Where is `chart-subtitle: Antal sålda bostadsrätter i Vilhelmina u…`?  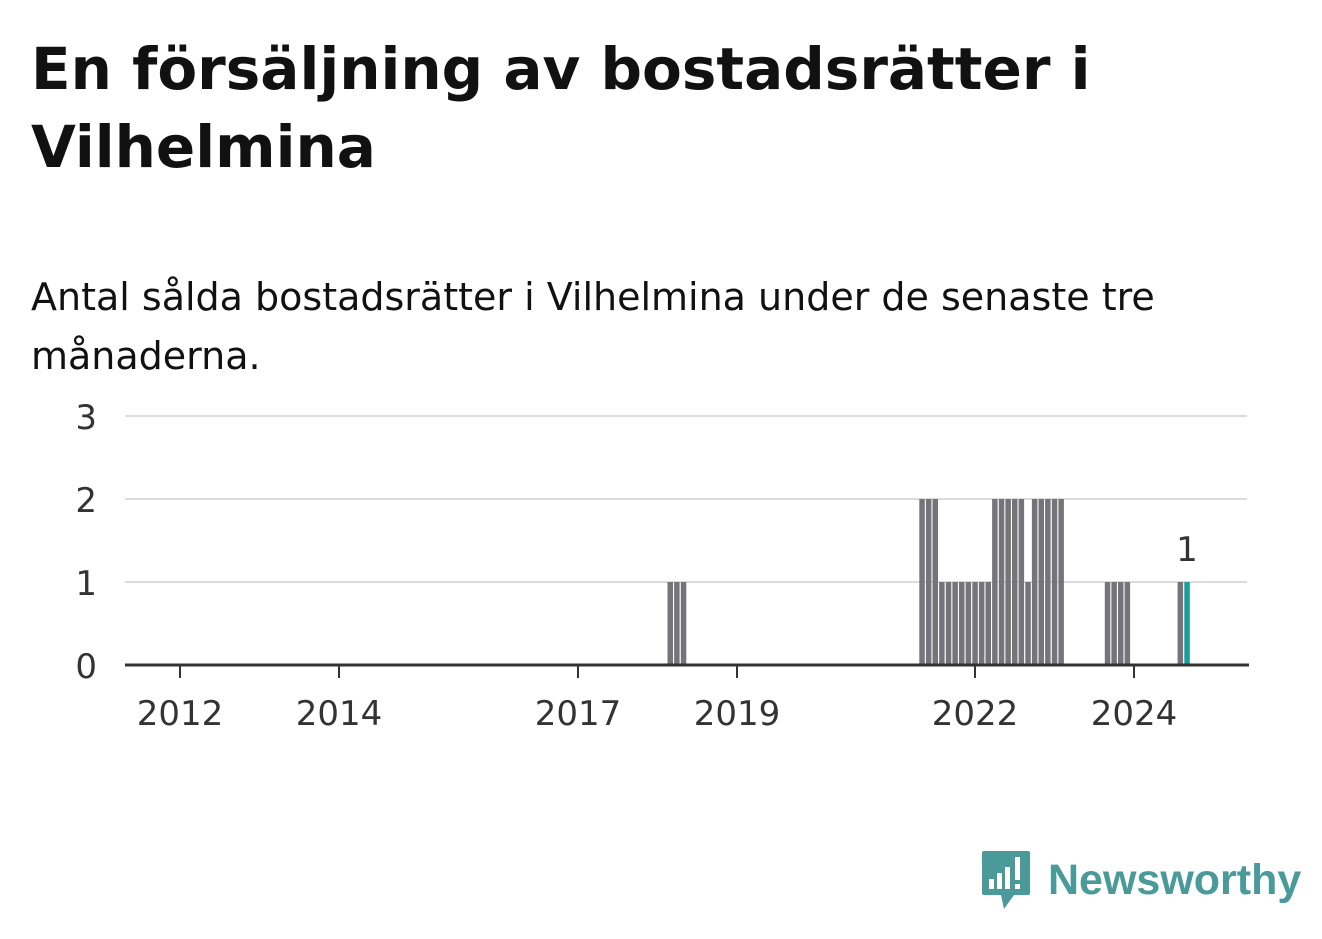 chart-subtitle: Antal sålda bostadsrätter i Vilhelmina u… is located at coordinates (593, 326).